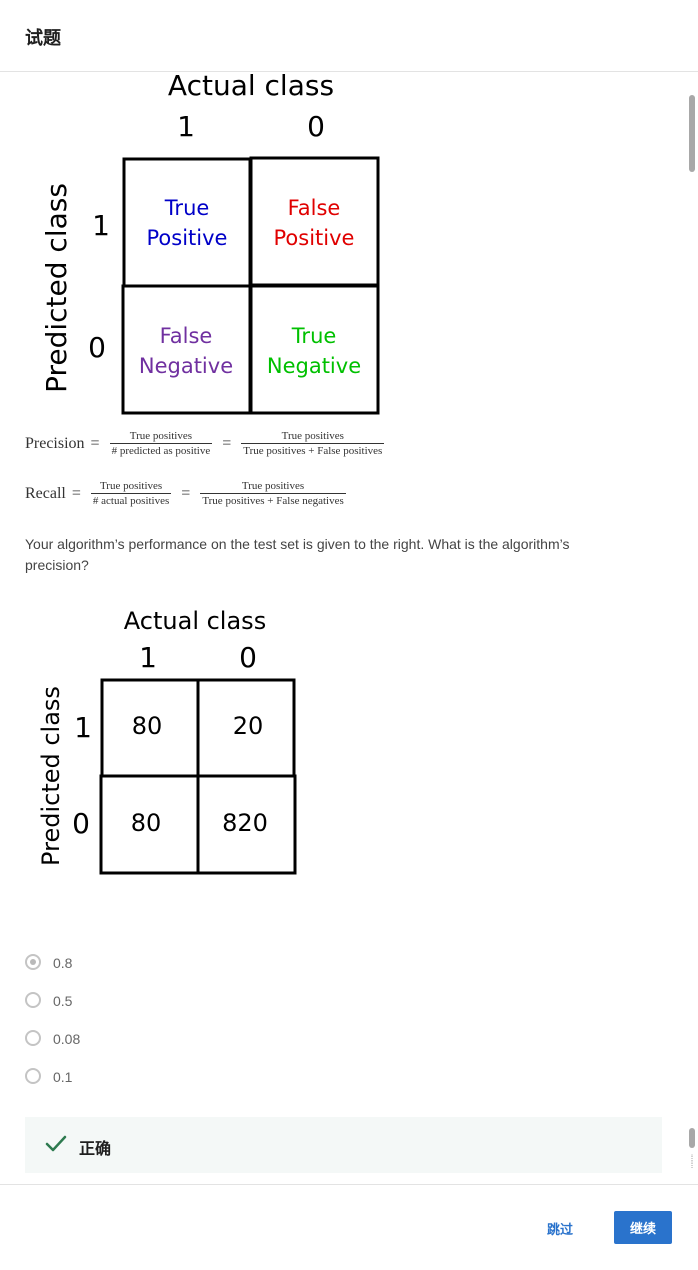 This screenshot has width=698, height=1270. What do you see at coordinates (314, 336) in the screenshot?
I see `tn-text-line1: True` at bounding box center [314, 336].